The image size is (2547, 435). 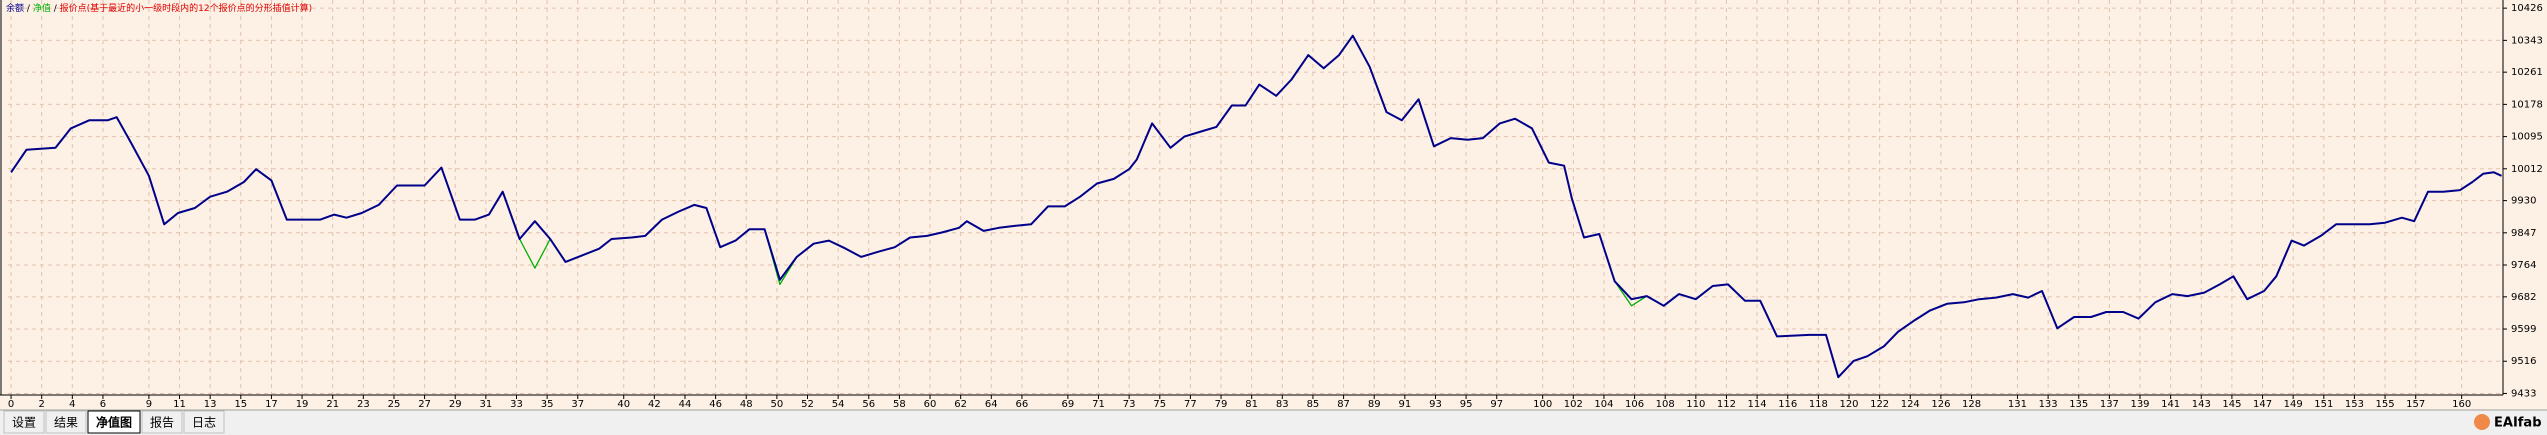 I want to click on x-tick-label: 106, so click(x=1634, y=404).